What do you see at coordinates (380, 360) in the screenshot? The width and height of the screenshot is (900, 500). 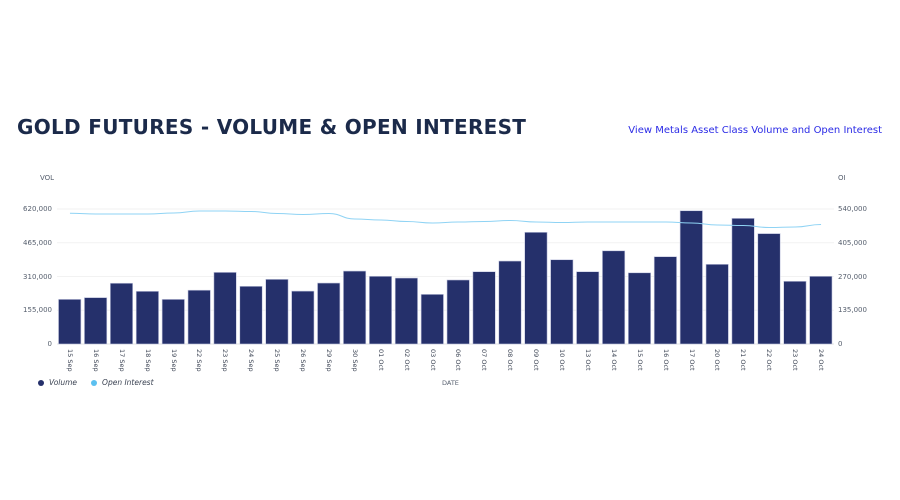 I see `x-tick-label: 01 Oct` at bounding box center [380, 360].